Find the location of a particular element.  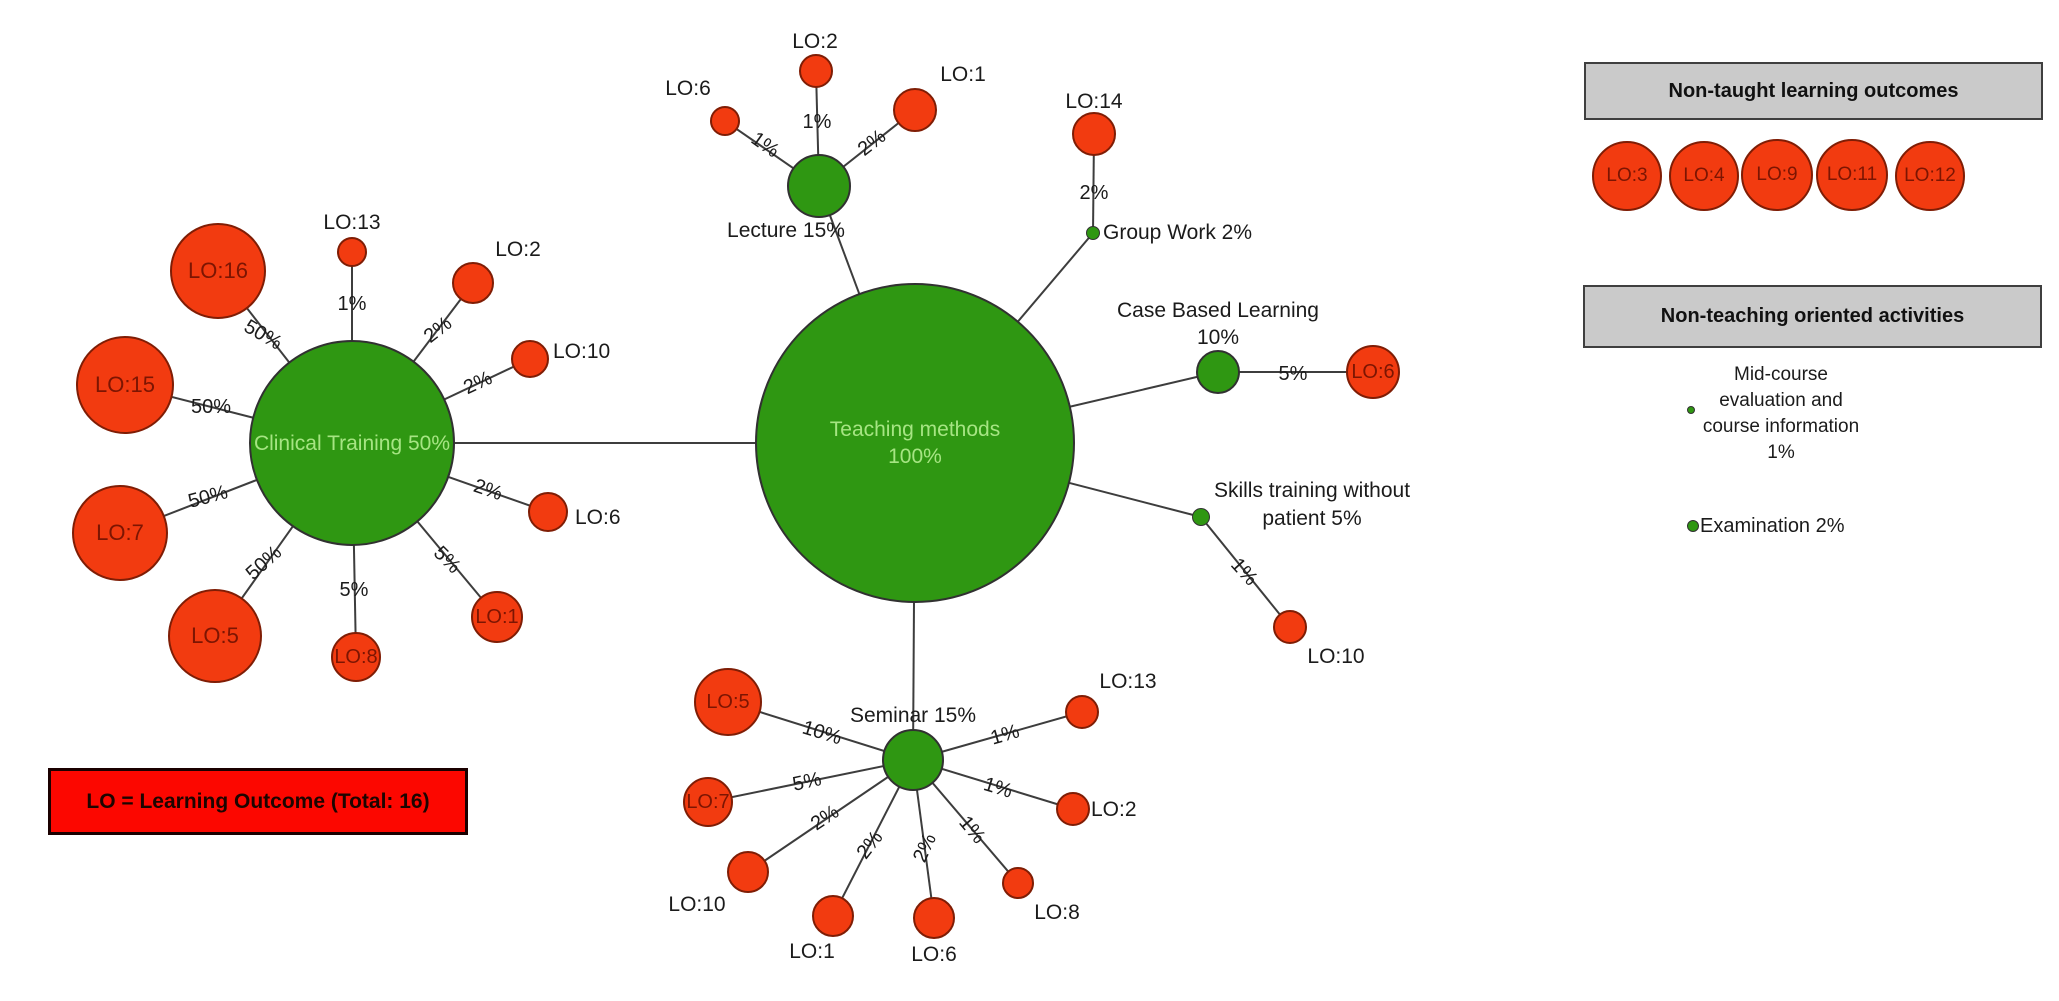

legend-lo12-node: LO:12 is located at coordinates (1930, 176).